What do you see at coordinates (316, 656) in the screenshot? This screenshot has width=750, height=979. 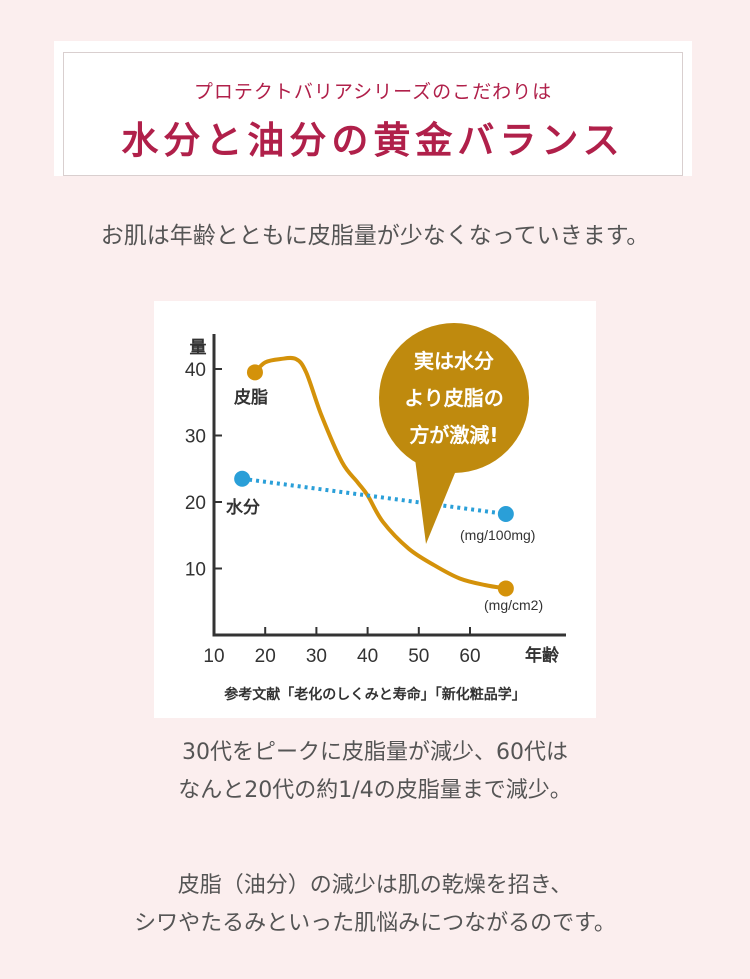 I see `x-tick-label: 30` at bounding box center [316, 656].